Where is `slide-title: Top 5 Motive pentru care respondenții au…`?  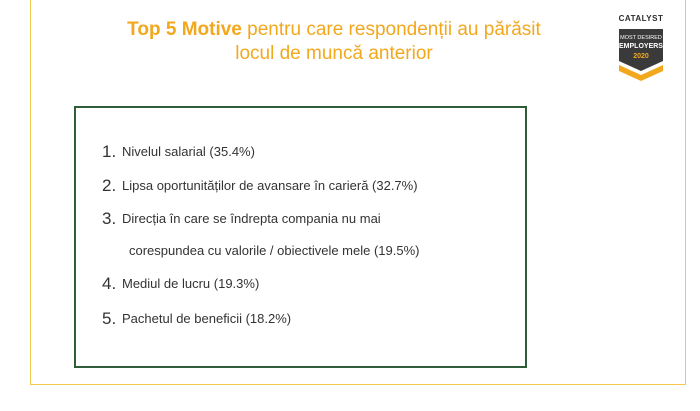 slide-title: Top 5 Motive pentru care respondenții au… is located at coordinates (334, 42).